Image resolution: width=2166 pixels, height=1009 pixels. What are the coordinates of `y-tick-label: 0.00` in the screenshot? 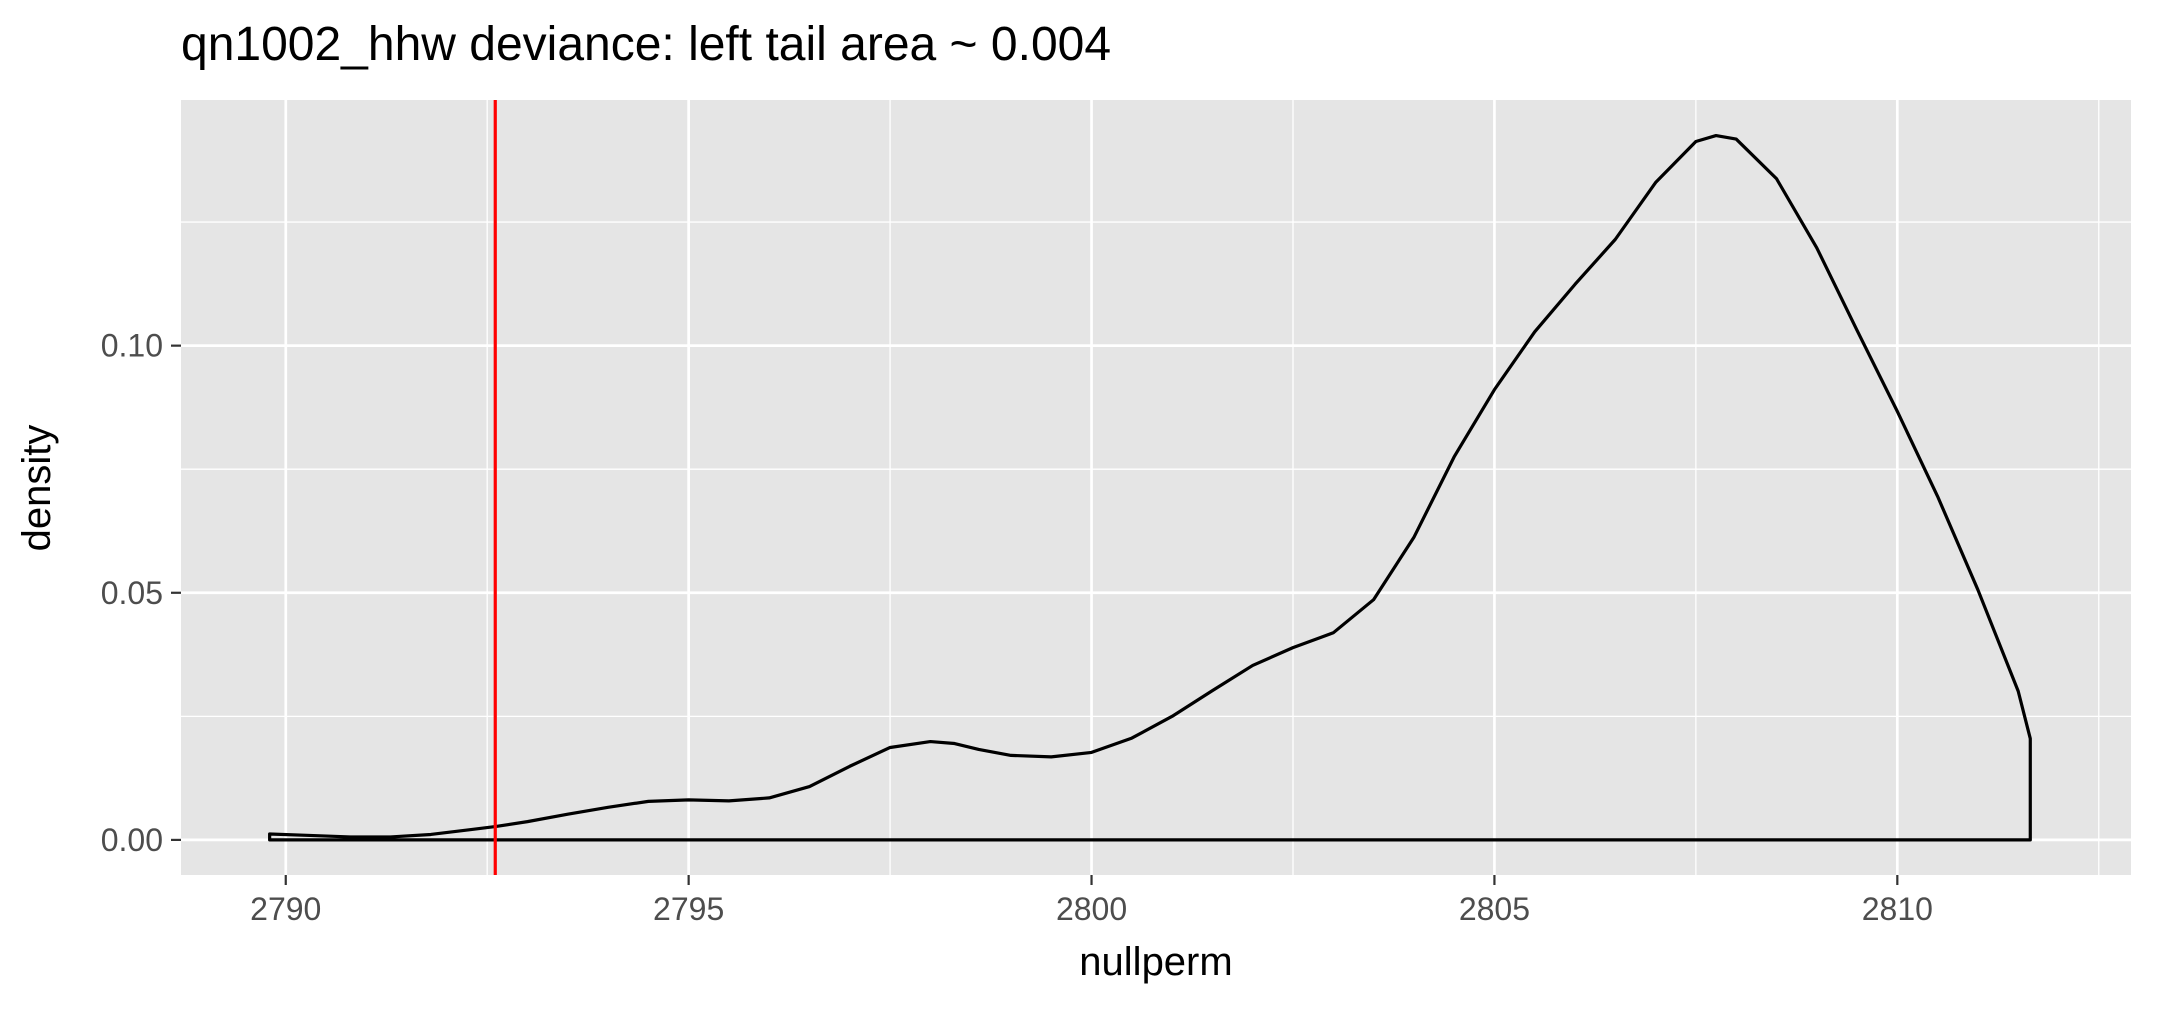 It's located at (132, 840).